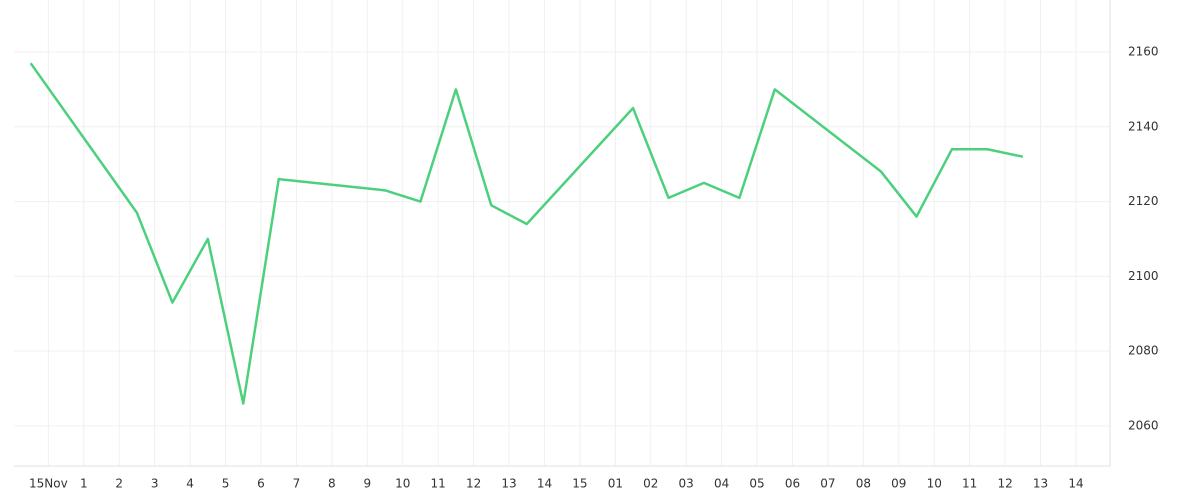 The height and width of the screenshot is (500, 1200). What do you see at coordinates (615, 484) in the screenshot?
I see `x-tick-label: 01` at bounding box center [615, 484].